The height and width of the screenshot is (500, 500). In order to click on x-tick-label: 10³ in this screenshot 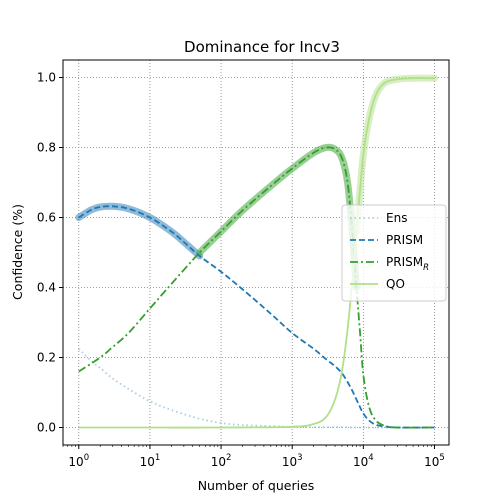, I will do `click(292, 461)`.